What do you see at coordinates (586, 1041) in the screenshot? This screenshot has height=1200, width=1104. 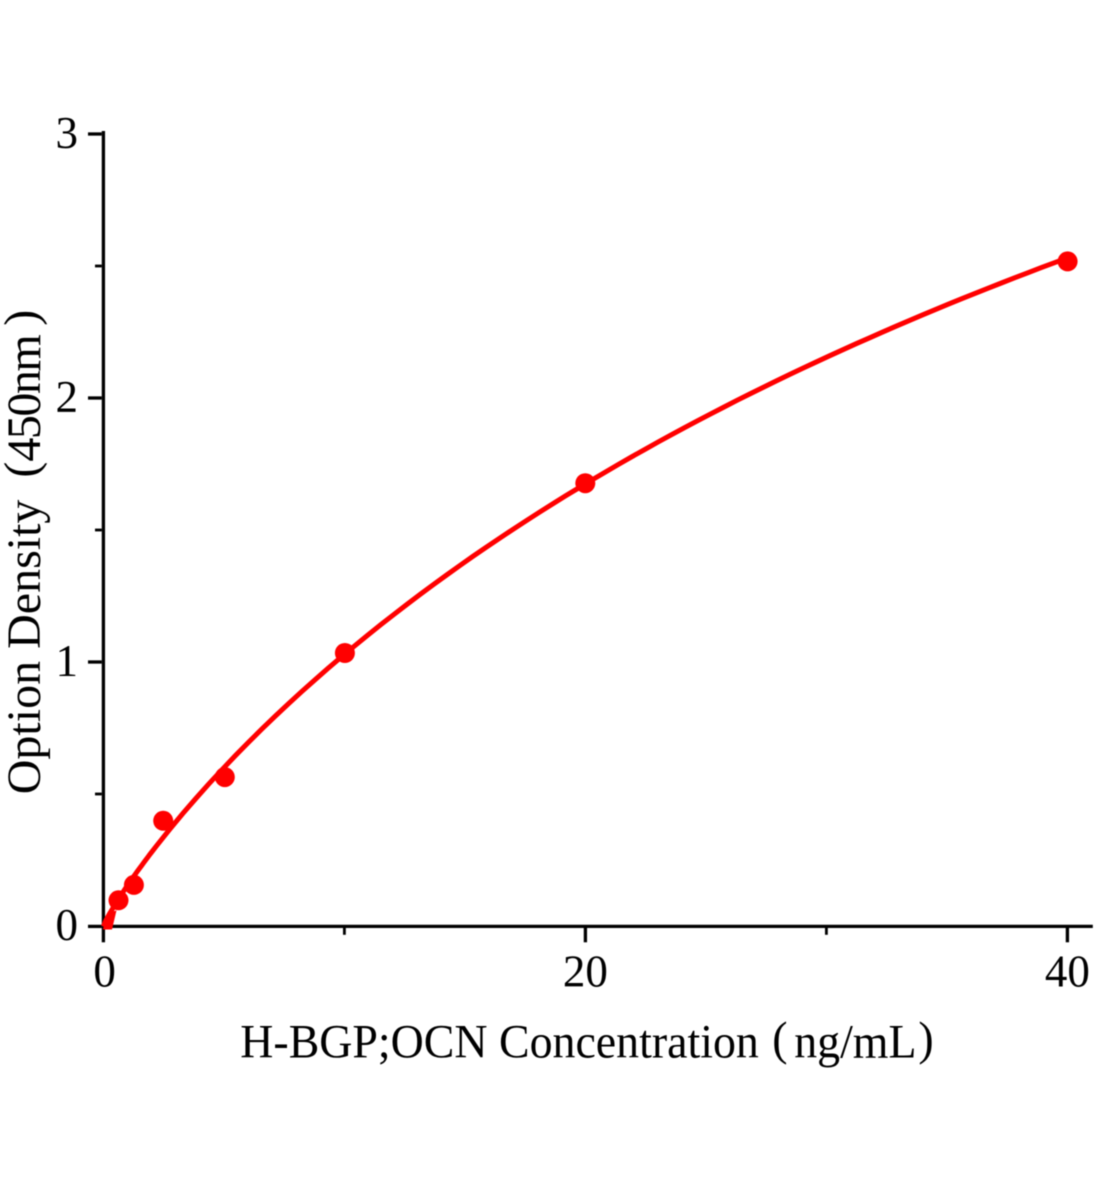 I see `svg-text: H-BGP;OCN Concentration(ng/mL)` at bounding box center [586, 1041].